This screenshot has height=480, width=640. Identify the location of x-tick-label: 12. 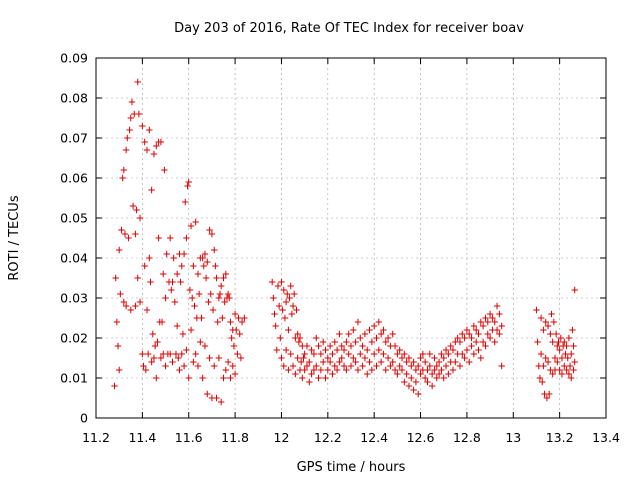
(282, 437).